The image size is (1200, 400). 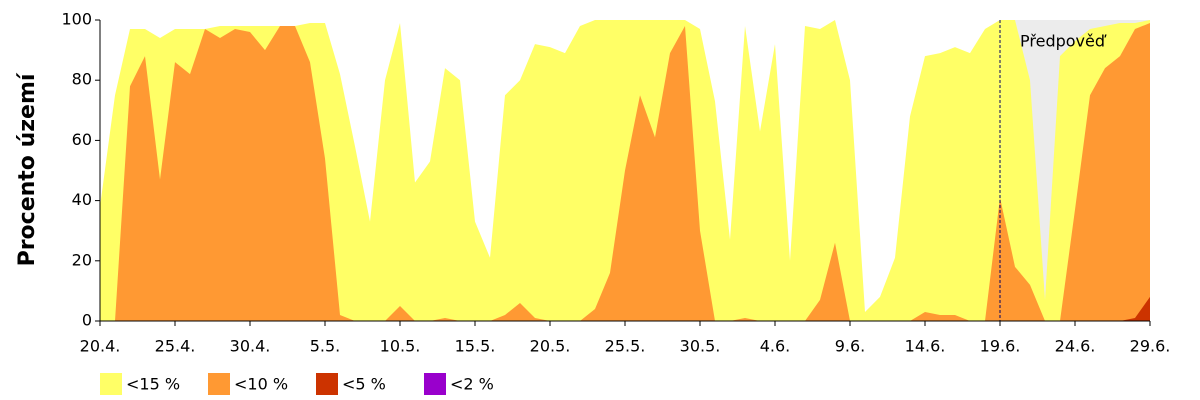 What do you see at coordinates (472, 384) in the screenshot?
I see `legend-label: <2 %` at bounding box center [472, 384].